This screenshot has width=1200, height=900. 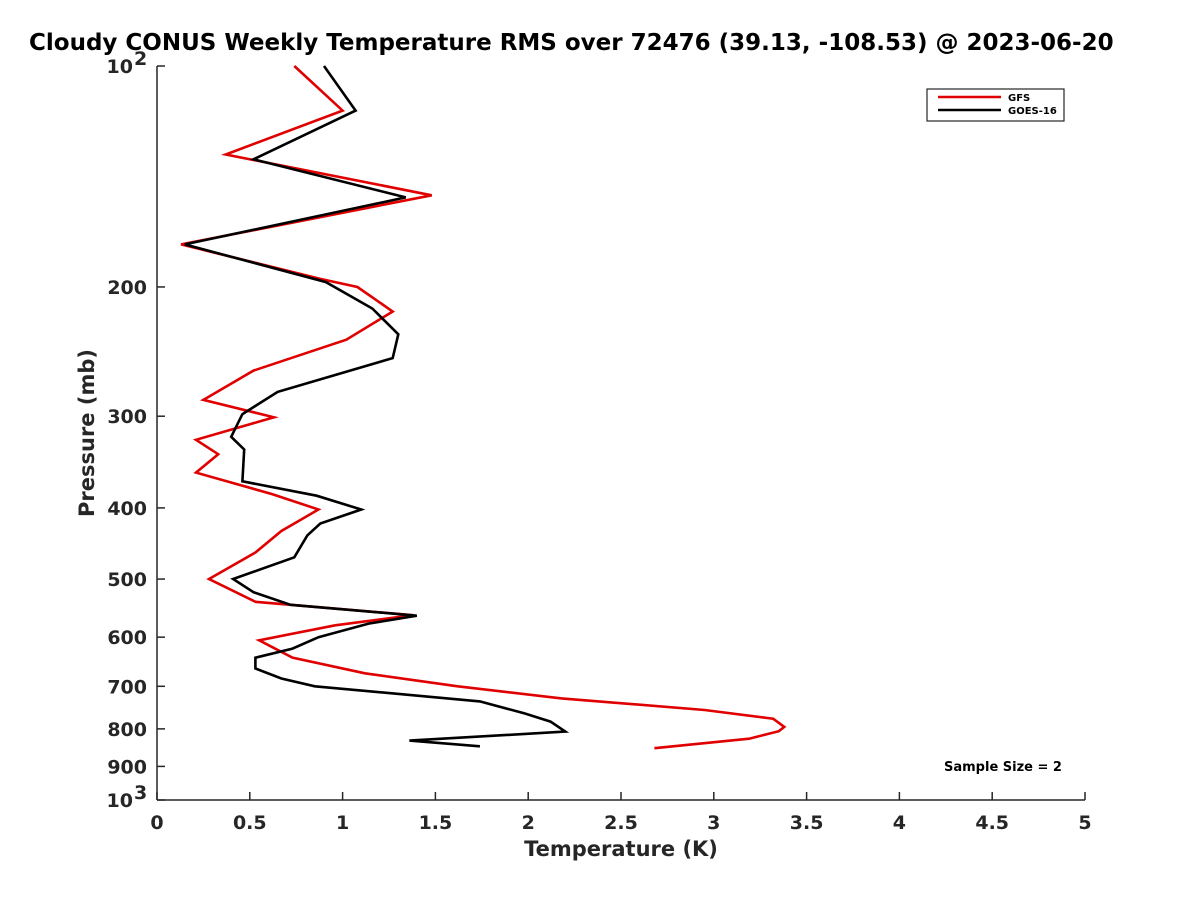 I want to click on sample-size-annotation: Sample Size = 2, so click(x=1003, y=767).